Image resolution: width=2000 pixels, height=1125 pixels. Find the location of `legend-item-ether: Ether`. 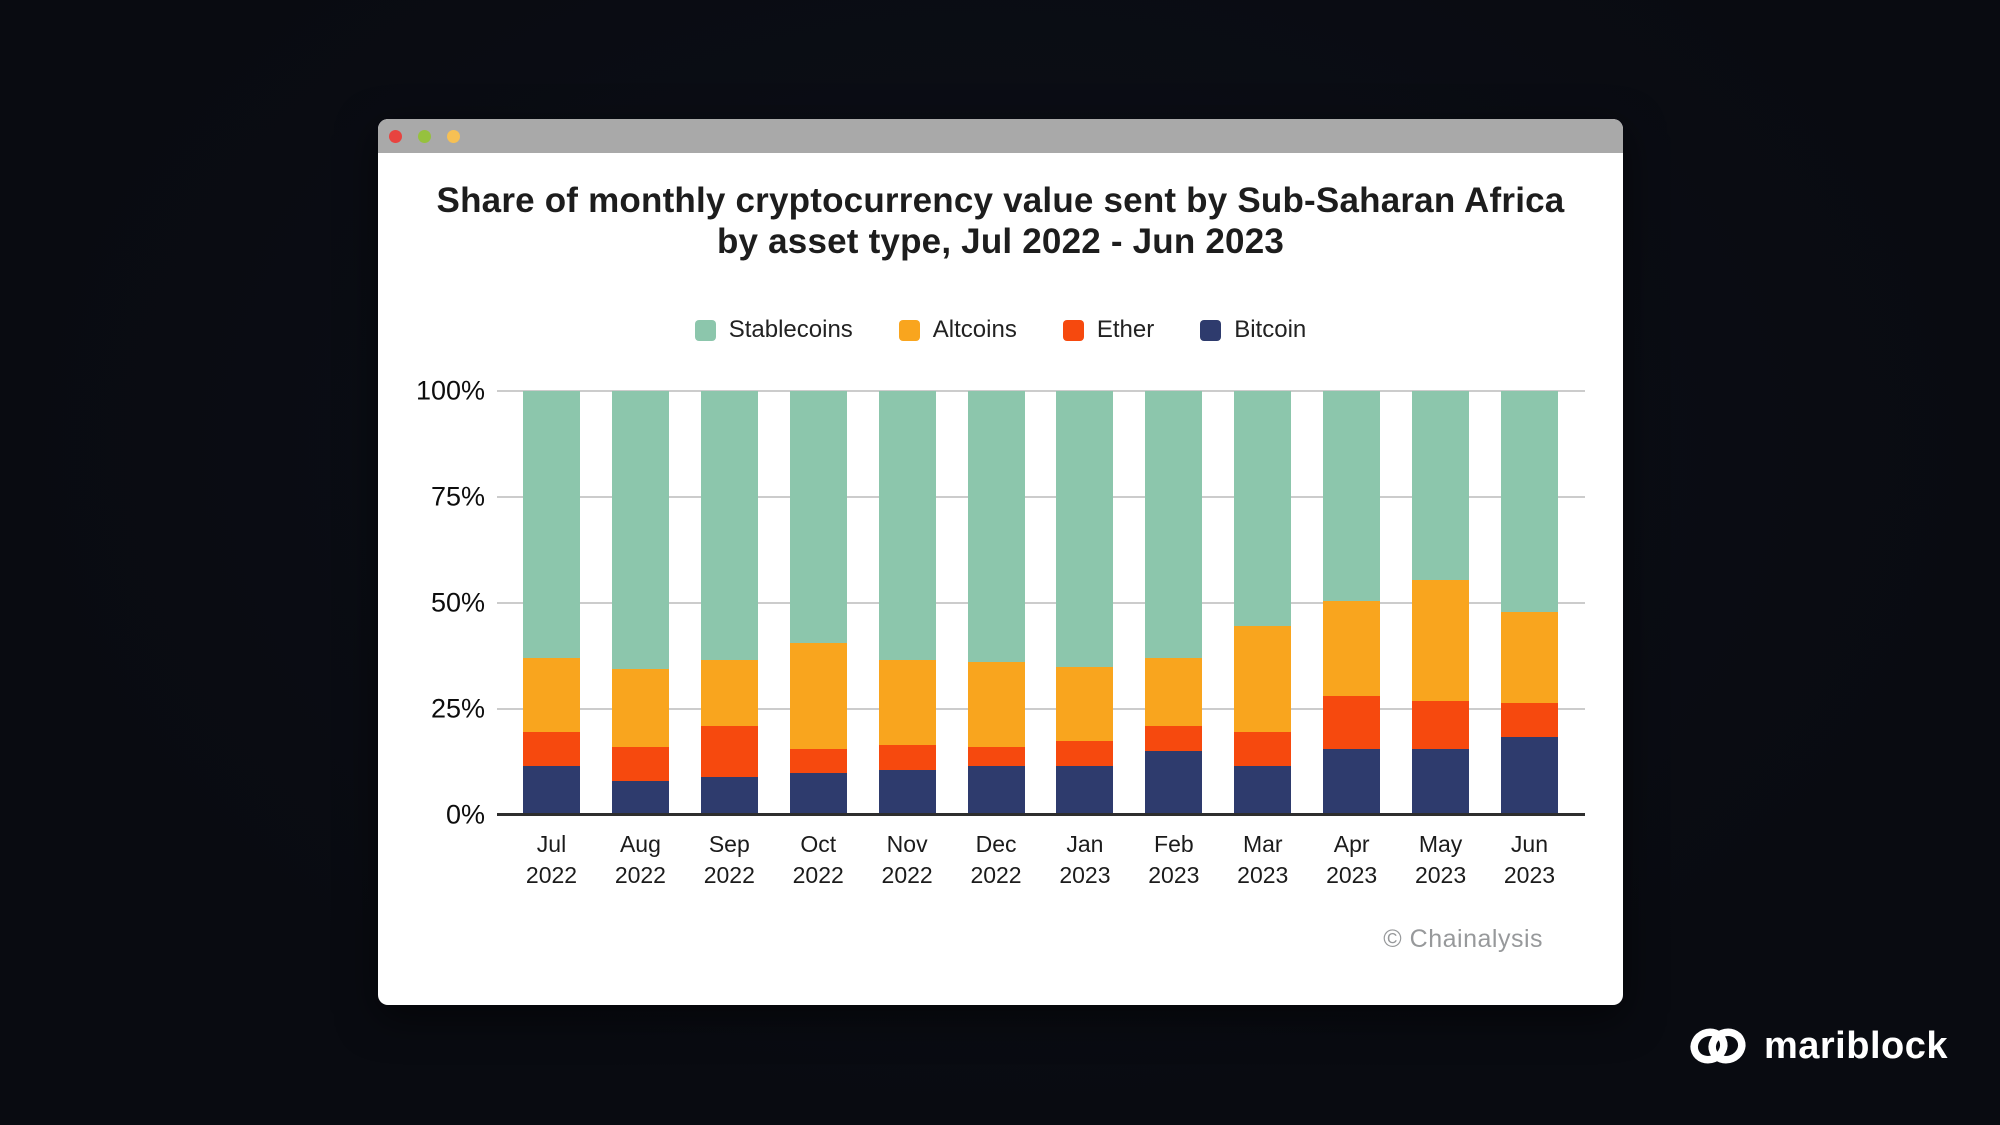

legend-item-ether: Ether is located at coordinates (1108, 330).